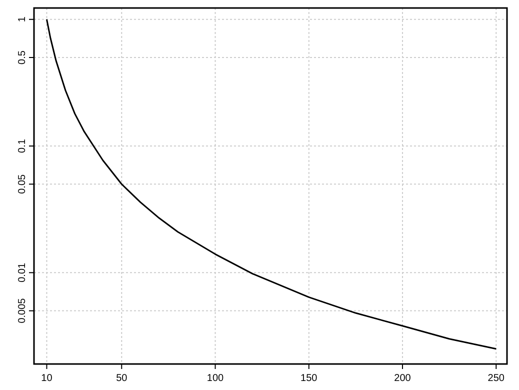 The width and height of the screenshot is (519, 390). Describe the element at coordinates (22, 272) in the screenshot. I see `y-tick-label: 0.01` at that location.